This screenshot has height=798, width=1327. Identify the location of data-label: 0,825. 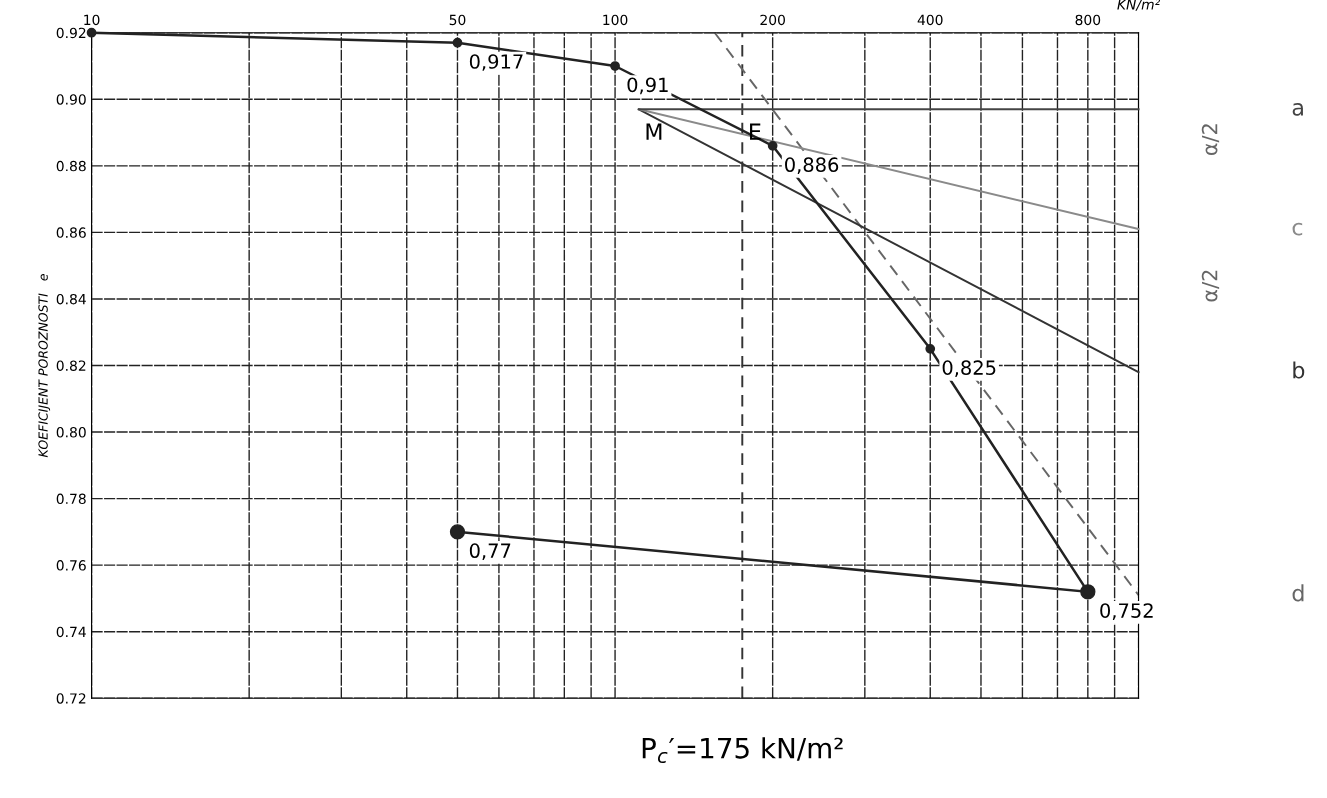
(969, 368).